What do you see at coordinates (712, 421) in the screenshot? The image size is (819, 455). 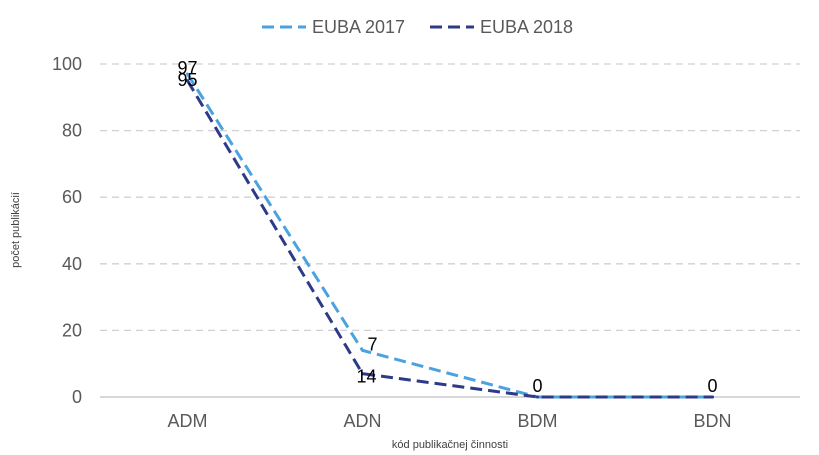 I see `x-tick-label: BDN` at bounding box center [712, 421].